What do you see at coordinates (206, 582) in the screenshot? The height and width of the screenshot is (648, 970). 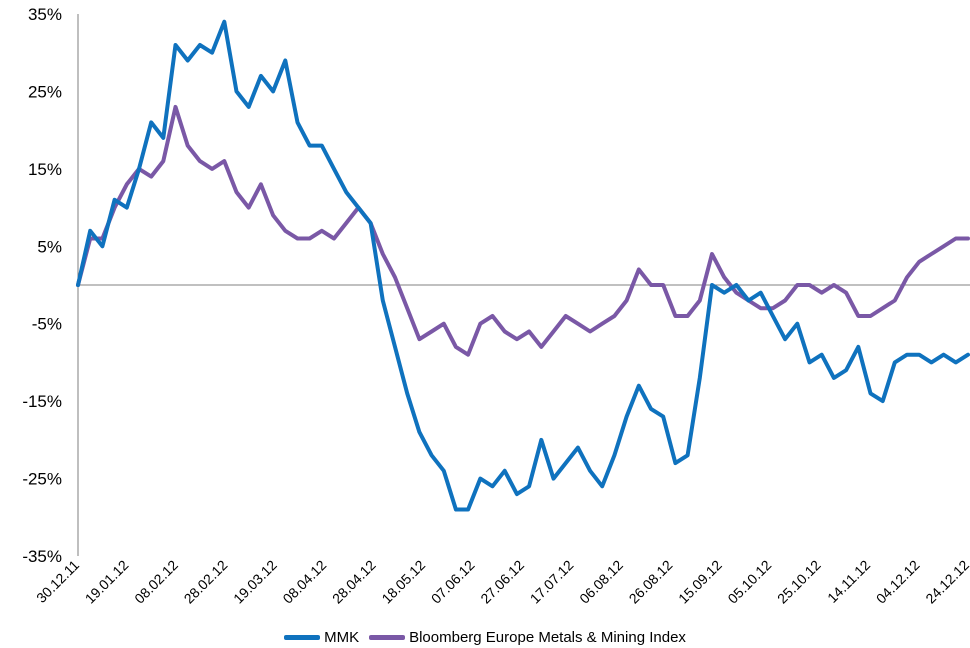 I see `x-tick-label: 28.02.12` at bounding box center [206, 582].